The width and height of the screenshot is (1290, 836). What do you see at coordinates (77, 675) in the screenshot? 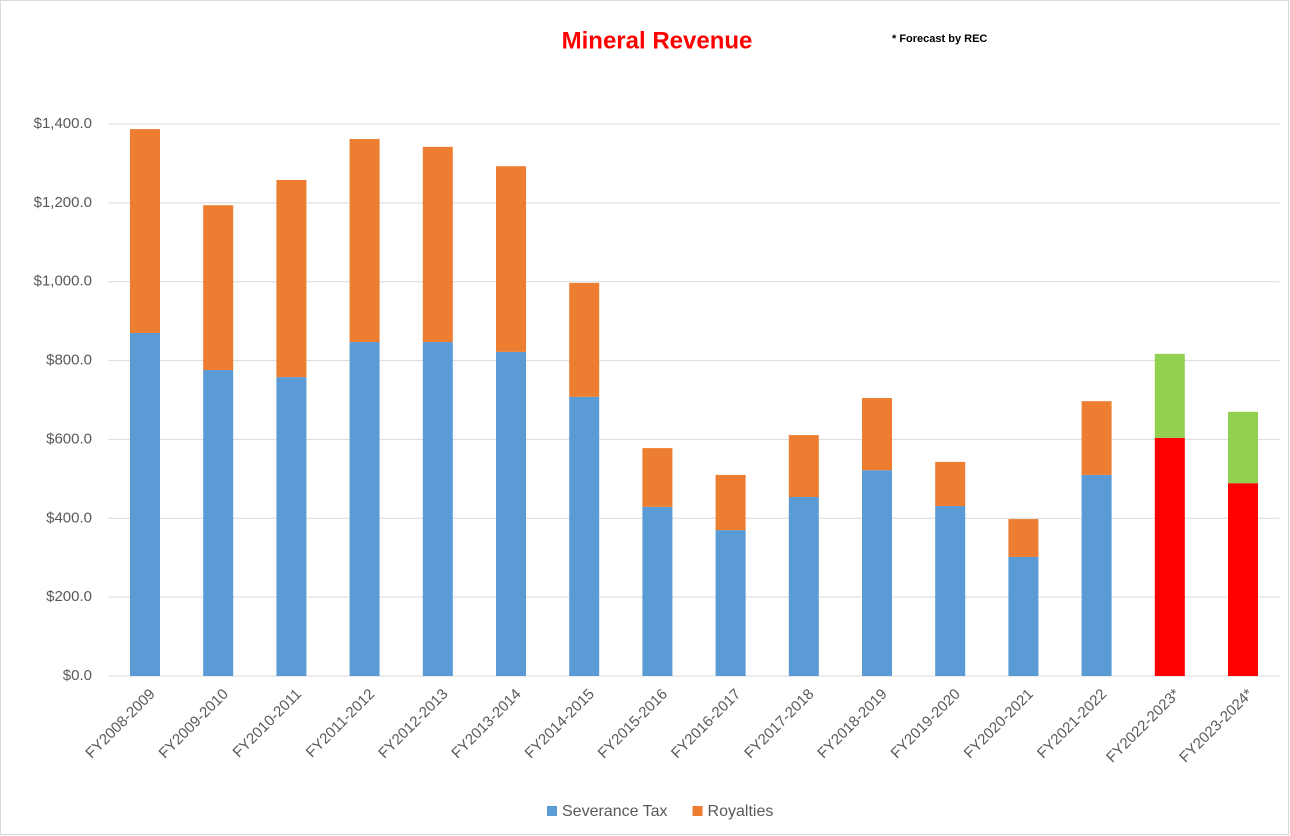
I see `y-tick-label: $0.0` at bounding box center [77, 675].